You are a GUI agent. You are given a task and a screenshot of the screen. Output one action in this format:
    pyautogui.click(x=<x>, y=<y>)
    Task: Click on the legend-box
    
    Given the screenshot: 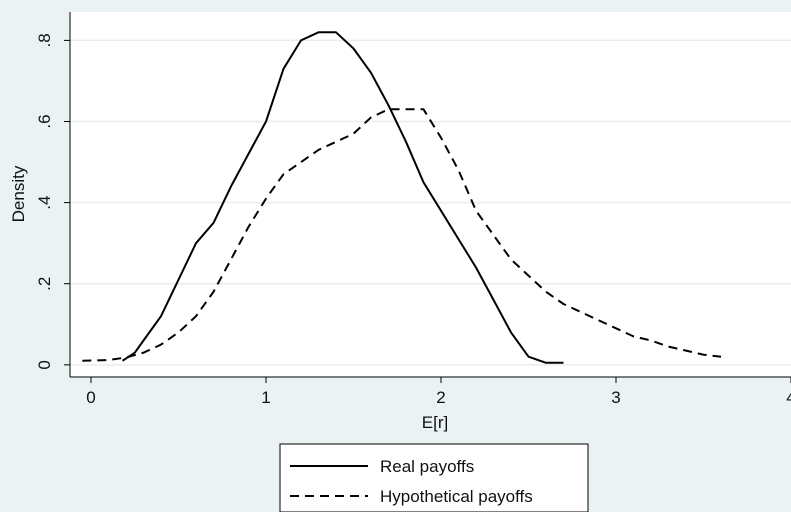 What is the action you would take?
    pyautogui.click(x=434, y=477)
    